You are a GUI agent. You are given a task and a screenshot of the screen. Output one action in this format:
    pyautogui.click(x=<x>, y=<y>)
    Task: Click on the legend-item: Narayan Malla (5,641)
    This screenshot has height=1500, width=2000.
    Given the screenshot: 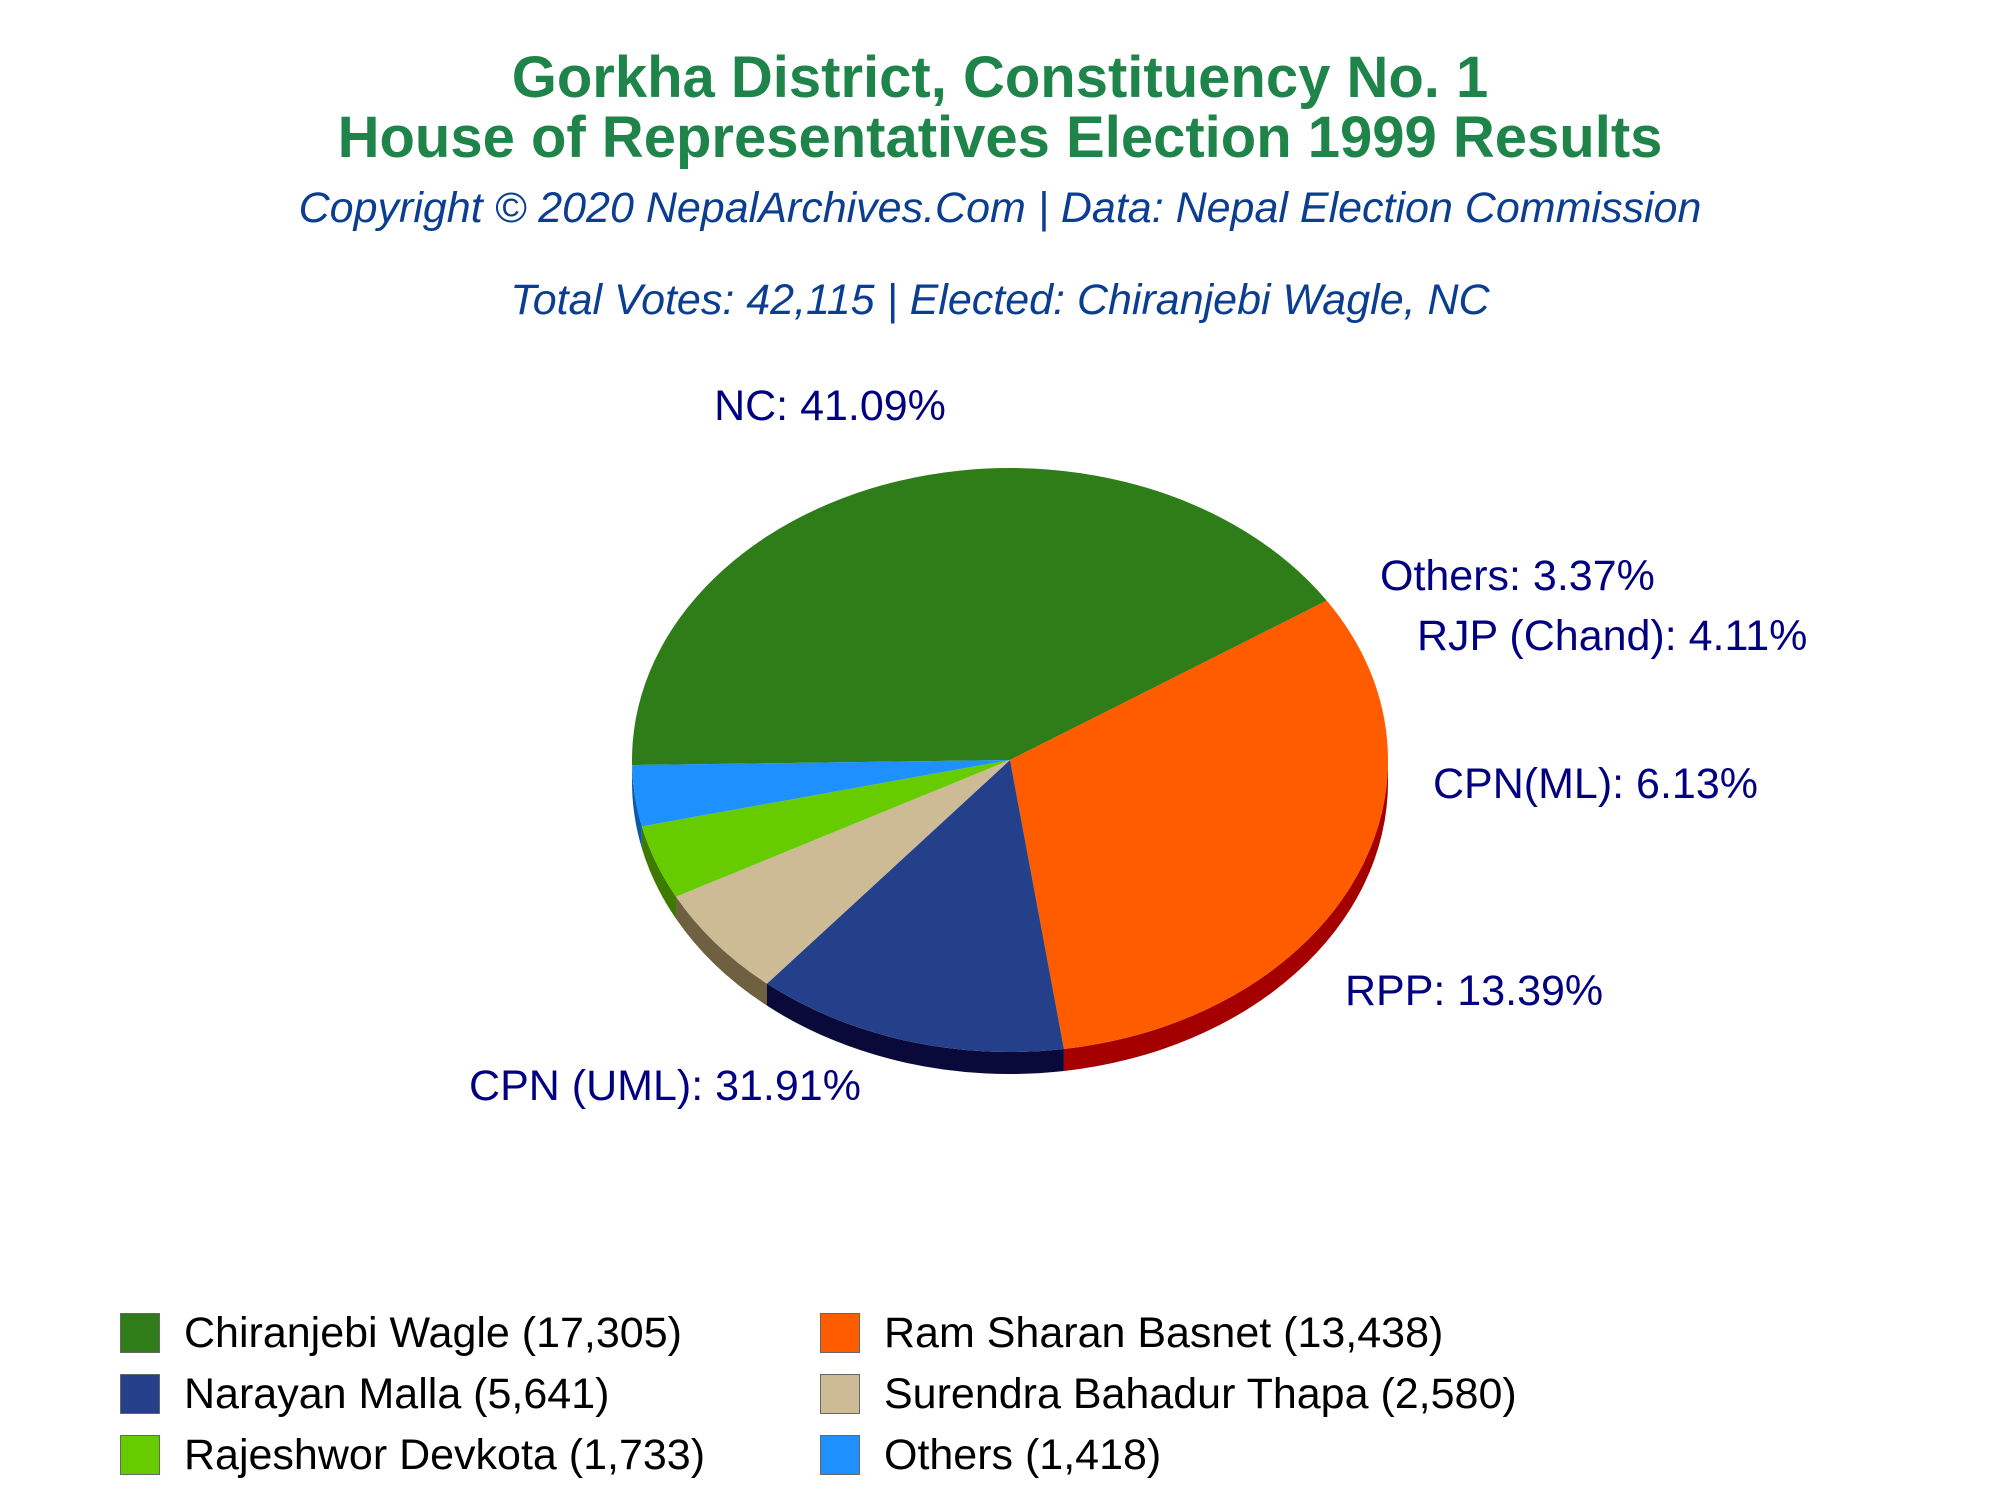 What is the action you would take?
    pyautogui.click(x=364, y=1394)
    